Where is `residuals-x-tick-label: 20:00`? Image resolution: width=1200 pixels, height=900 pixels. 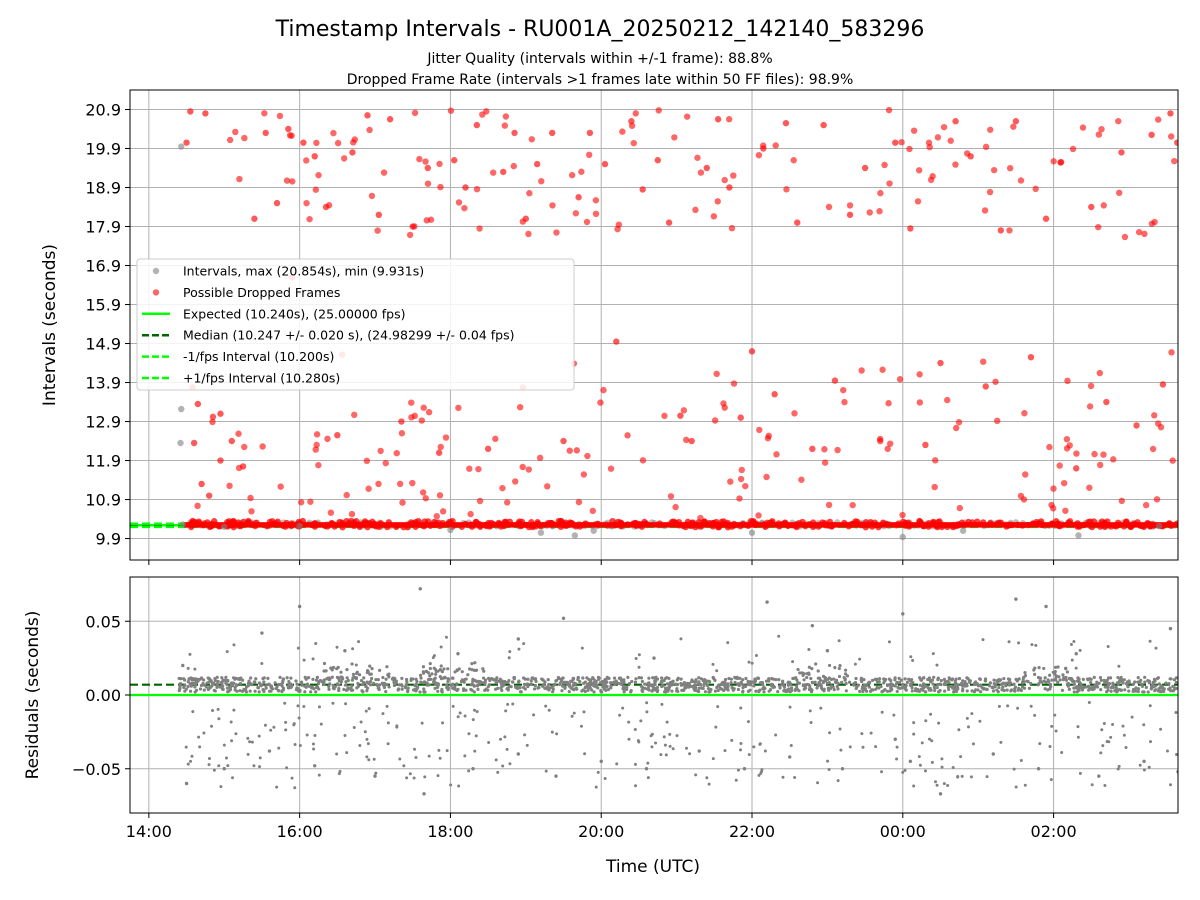
residuals-x-tick-label: 20:00 is located at coordinates (601, 831).